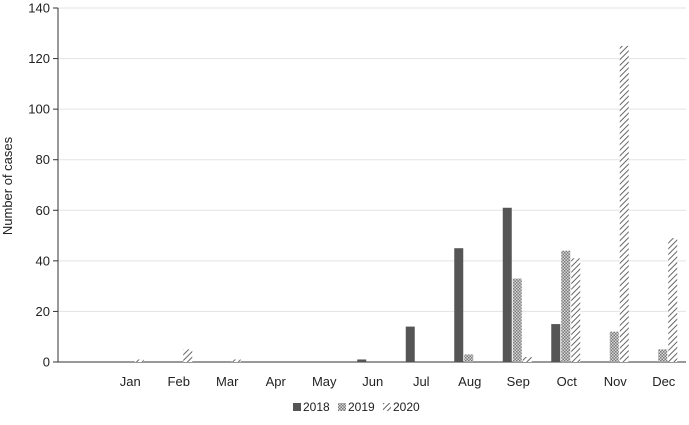 The image size is (689, 425). Describe the element at coordinates (664, 381) in the screenshot. I see `x-tick-label: Dec` at that location.